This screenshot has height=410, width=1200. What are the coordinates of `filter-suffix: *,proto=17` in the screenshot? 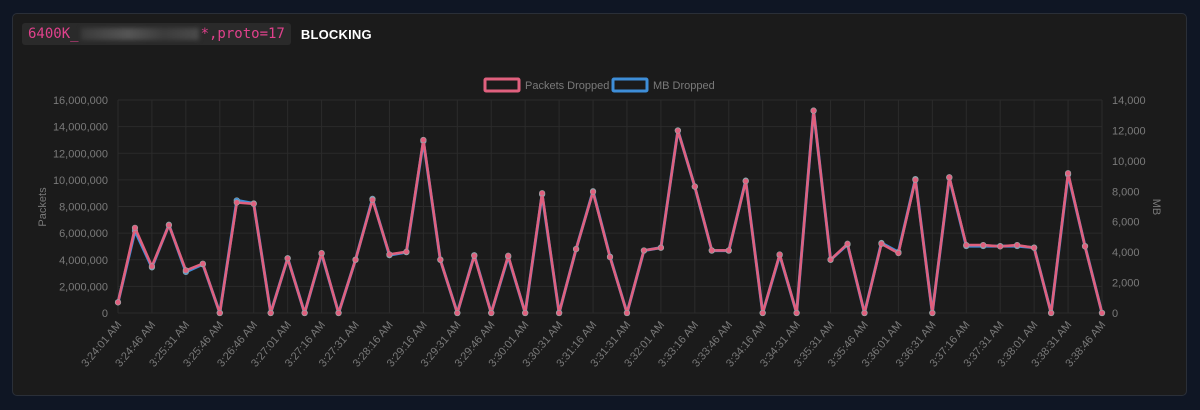 It's located at (242, 34).